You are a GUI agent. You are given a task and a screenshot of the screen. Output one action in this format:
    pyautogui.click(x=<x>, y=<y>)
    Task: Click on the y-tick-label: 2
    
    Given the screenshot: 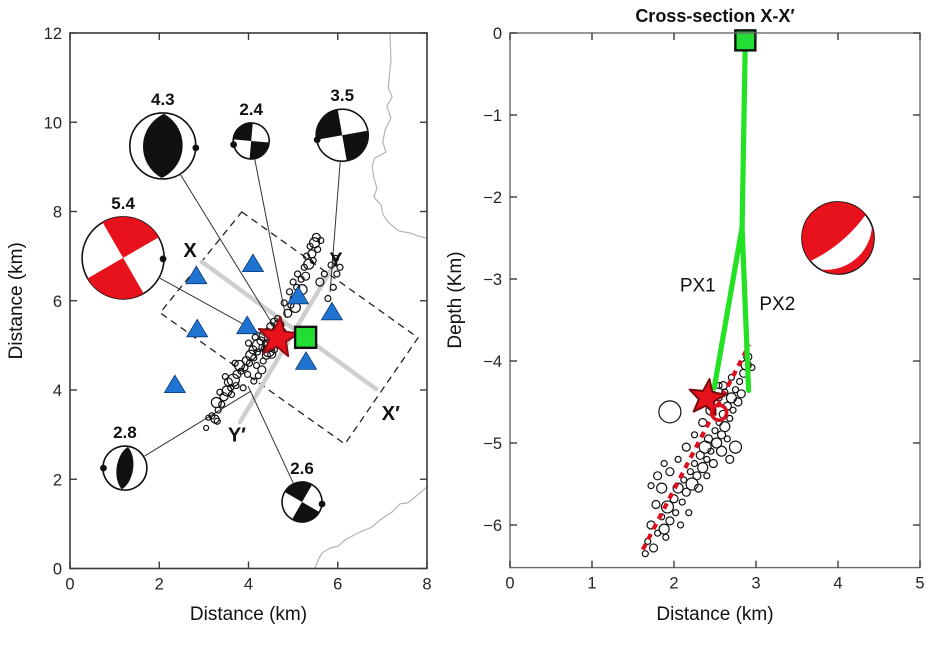 What is the action you would take?
    pyautogui.click(x=57, y=480)
    